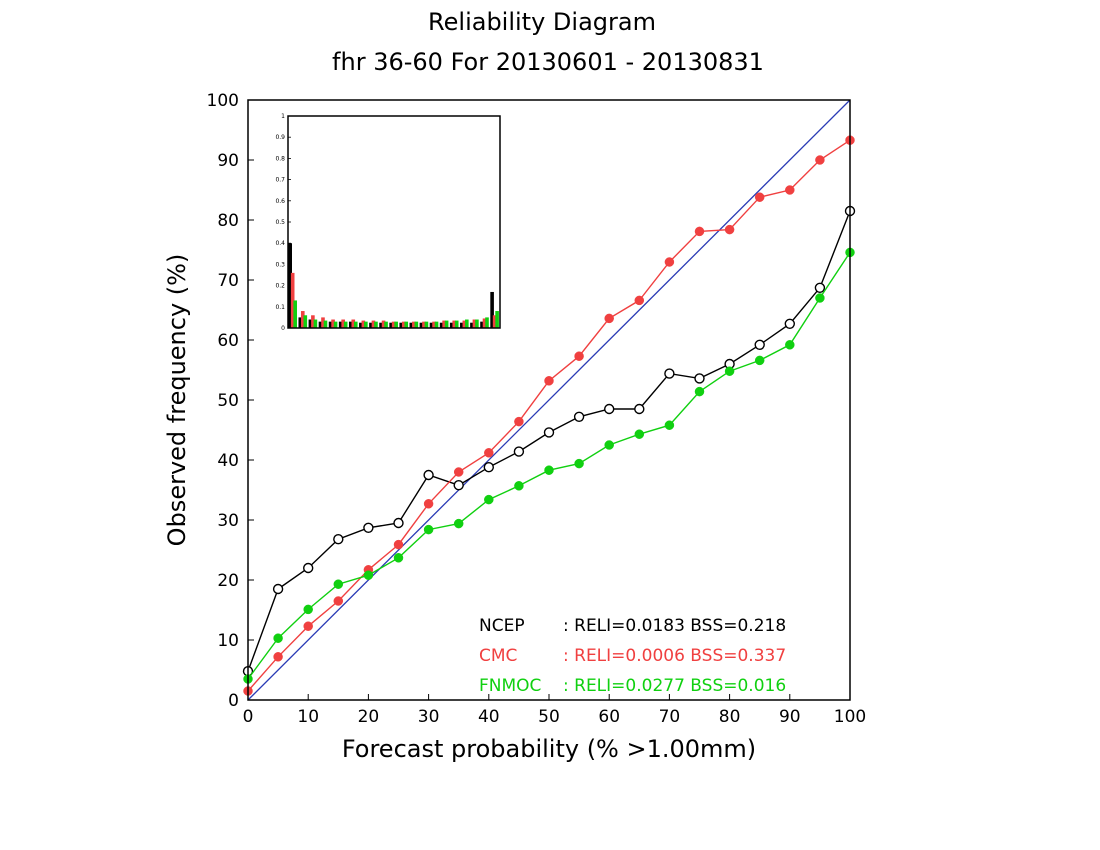  Describe the element at coordinates (280, 307) in the screenshot. I see `inset-y-tick-label: 0.1` at that location.